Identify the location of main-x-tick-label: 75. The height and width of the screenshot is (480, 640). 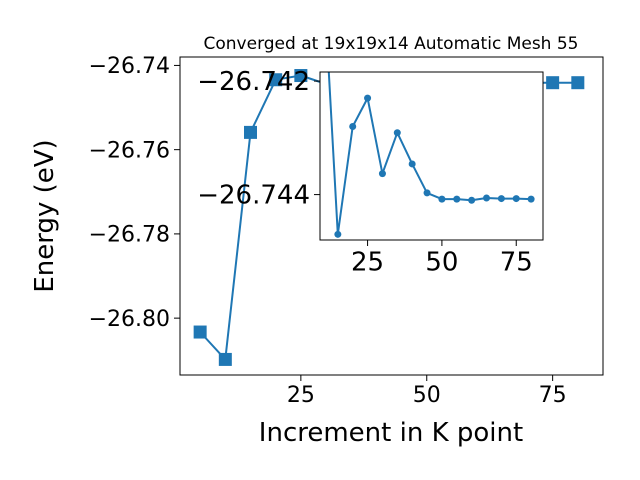
(553, 395).